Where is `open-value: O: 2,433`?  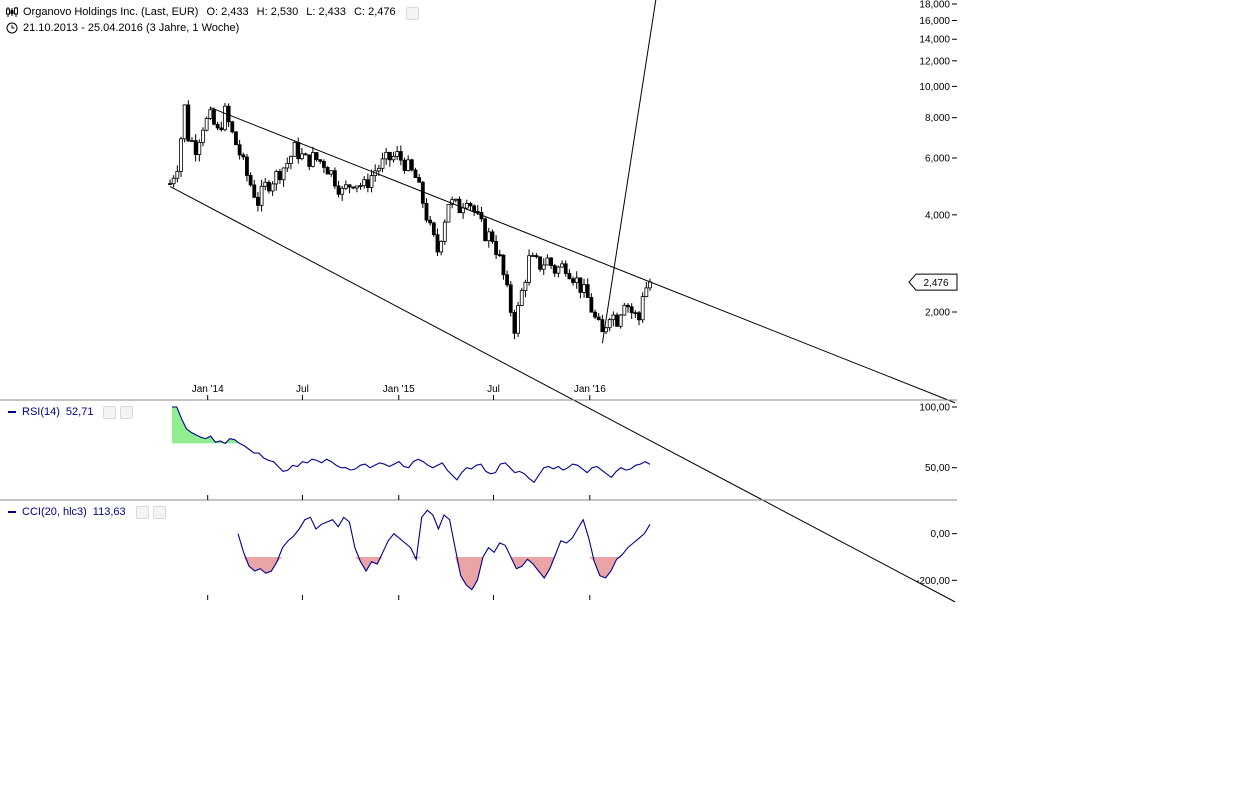
open-value: O: 2,433 is located at coordinates (227, 12).